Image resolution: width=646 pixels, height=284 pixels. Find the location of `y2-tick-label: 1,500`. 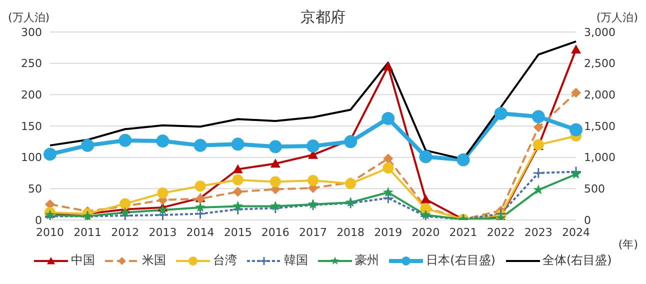

y2-tick-label: 1,500 is located at coordinates (600, 126).